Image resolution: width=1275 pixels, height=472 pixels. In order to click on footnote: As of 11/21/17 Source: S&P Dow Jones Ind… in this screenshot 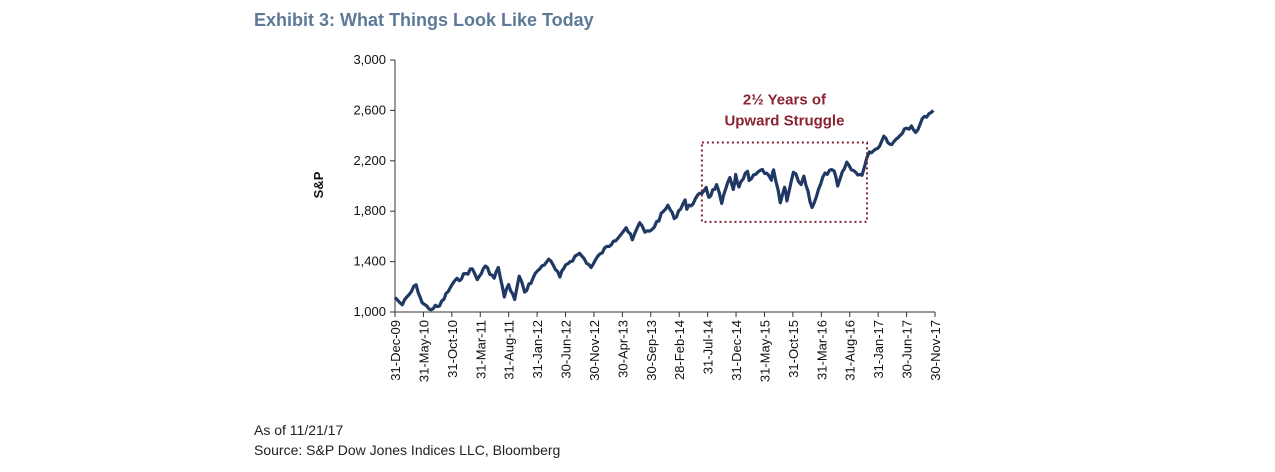, I will do `click(407, 440)`.